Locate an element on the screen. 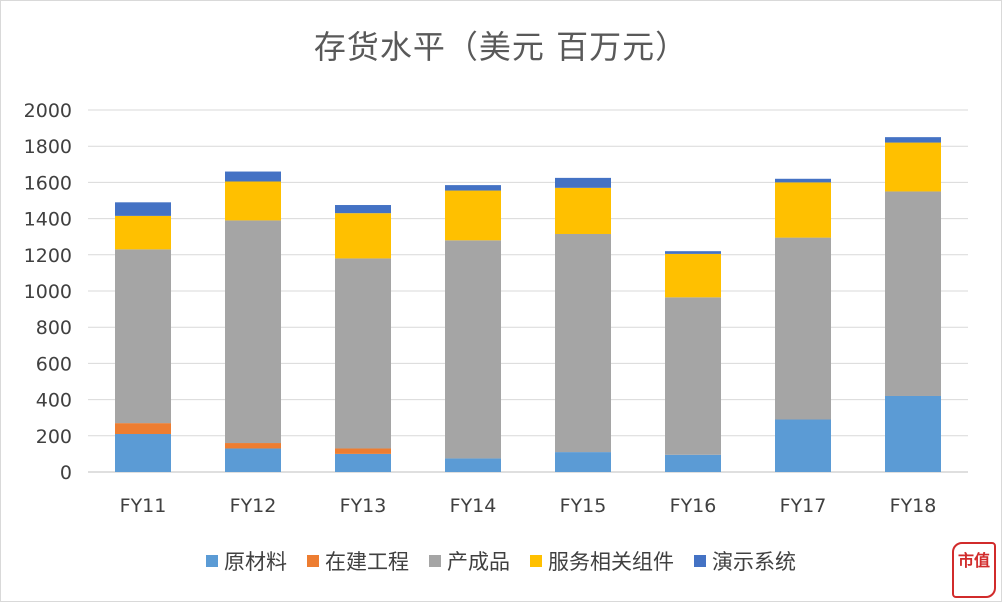 The height and width of the screenshot is (602, 1002). y-tick-label: 1800 is located at coordinates (48, 147).